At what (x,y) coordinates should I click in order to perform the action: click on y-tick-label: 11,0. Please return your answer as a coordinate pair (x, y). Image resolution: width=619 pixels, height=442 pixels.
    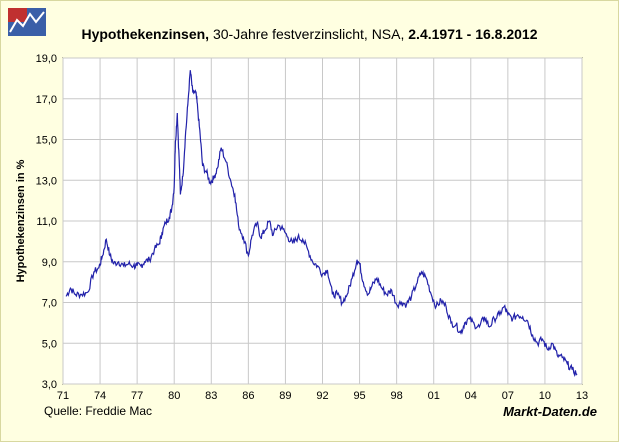
    Looking at the image, I should click on (46, 222).